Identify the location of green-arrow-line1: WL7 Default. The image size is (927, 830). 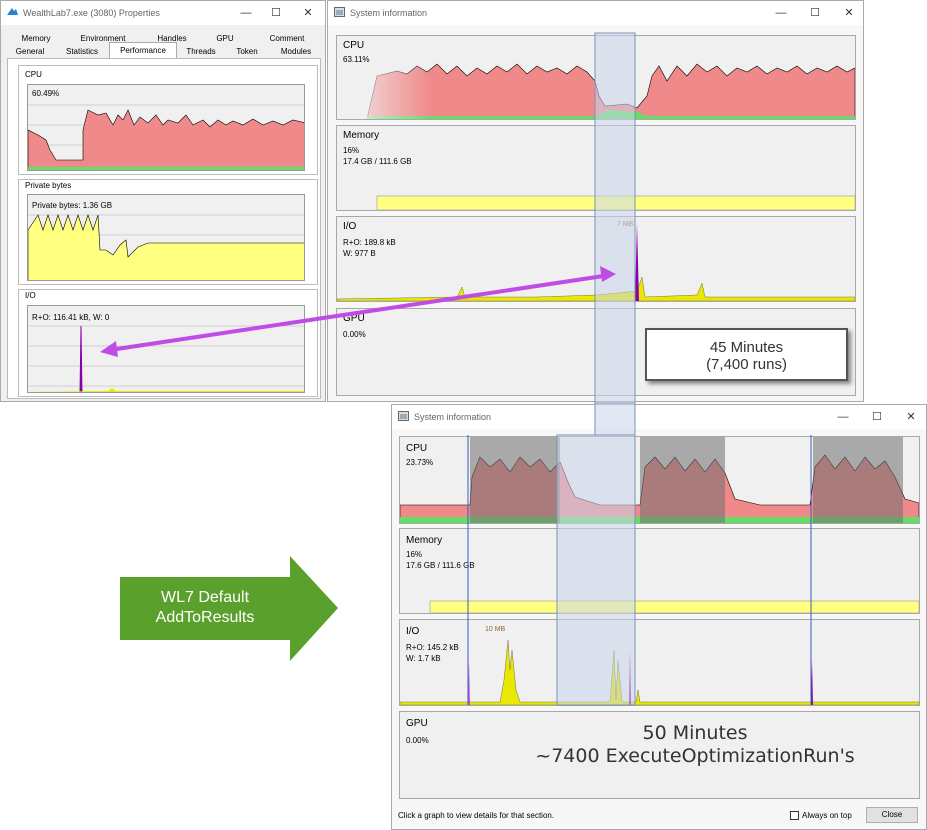
(205, 597).